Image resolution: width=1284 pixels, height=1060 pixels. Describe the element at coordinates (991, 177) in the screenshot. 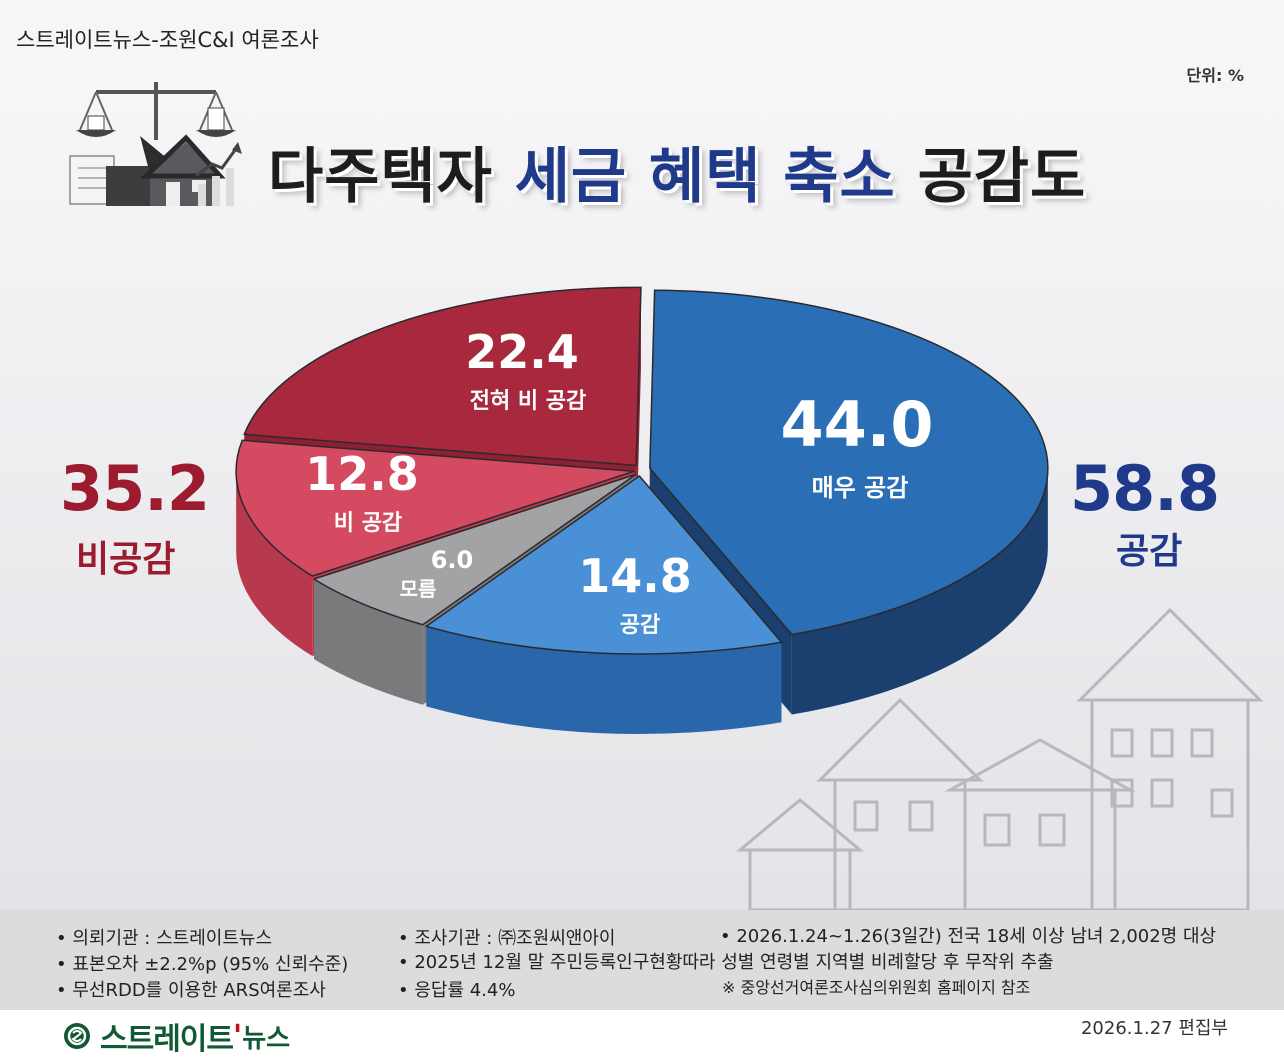

I see `title-part2: 공감도` at that location.